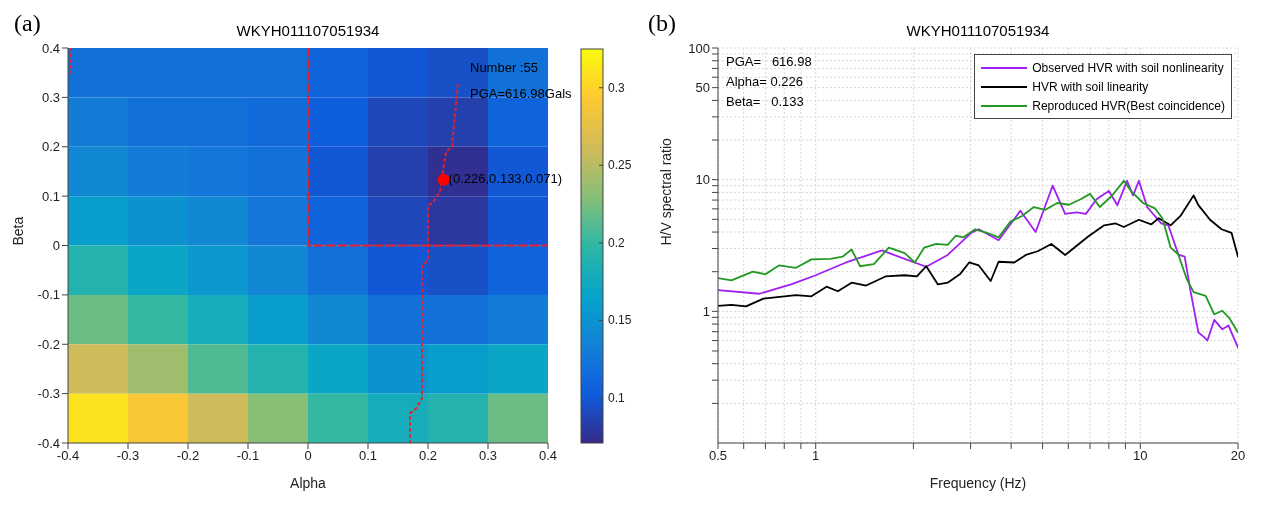  I want to click on y-tick-label: -0.3, so click(48, 394).